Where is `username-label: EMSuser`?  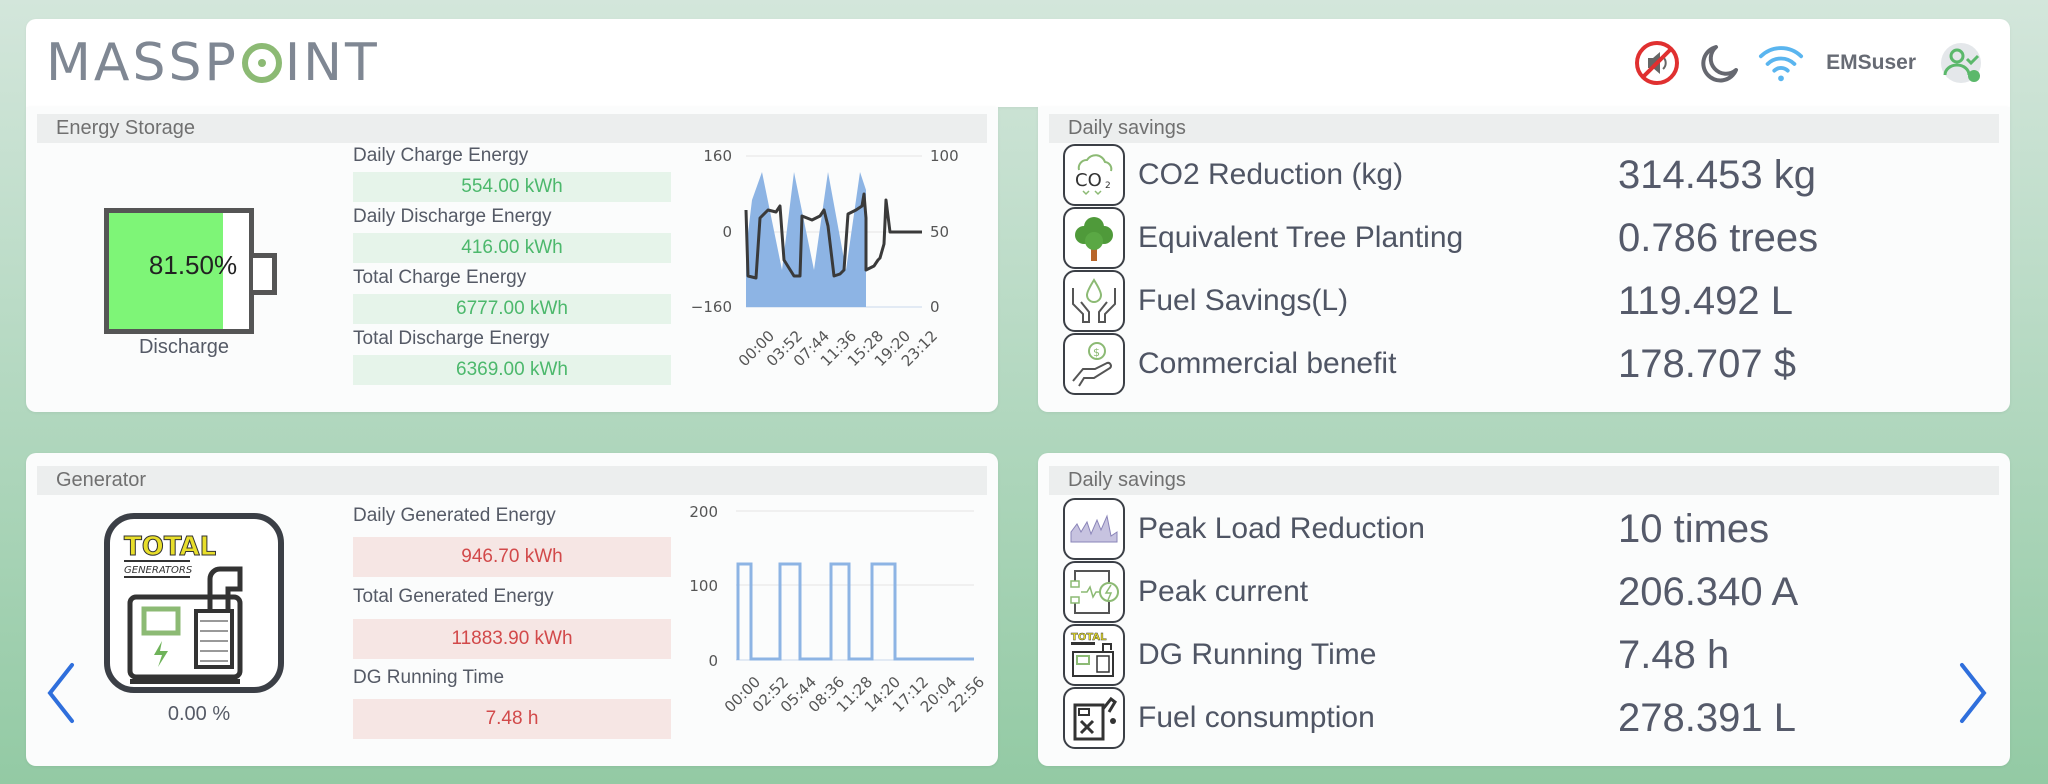 username-label: EMSuser is located at coordinates (1871, 62).